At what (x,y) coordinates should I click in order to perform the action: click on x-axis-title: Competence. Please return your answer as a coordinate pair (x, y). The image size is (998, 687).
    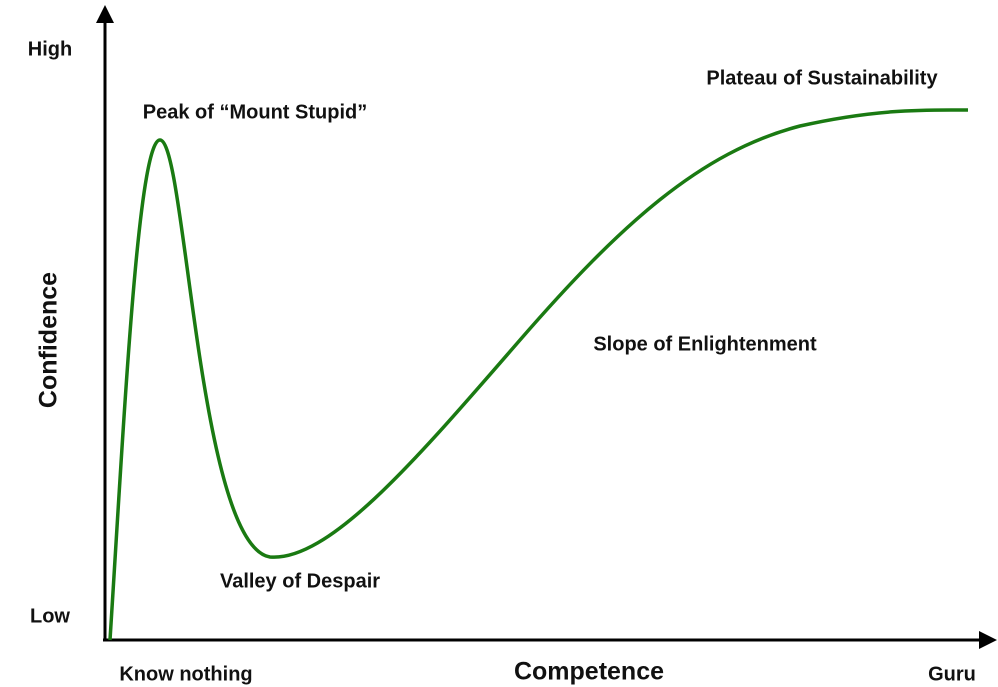
    Looking at the image, I should click on (589, 672).